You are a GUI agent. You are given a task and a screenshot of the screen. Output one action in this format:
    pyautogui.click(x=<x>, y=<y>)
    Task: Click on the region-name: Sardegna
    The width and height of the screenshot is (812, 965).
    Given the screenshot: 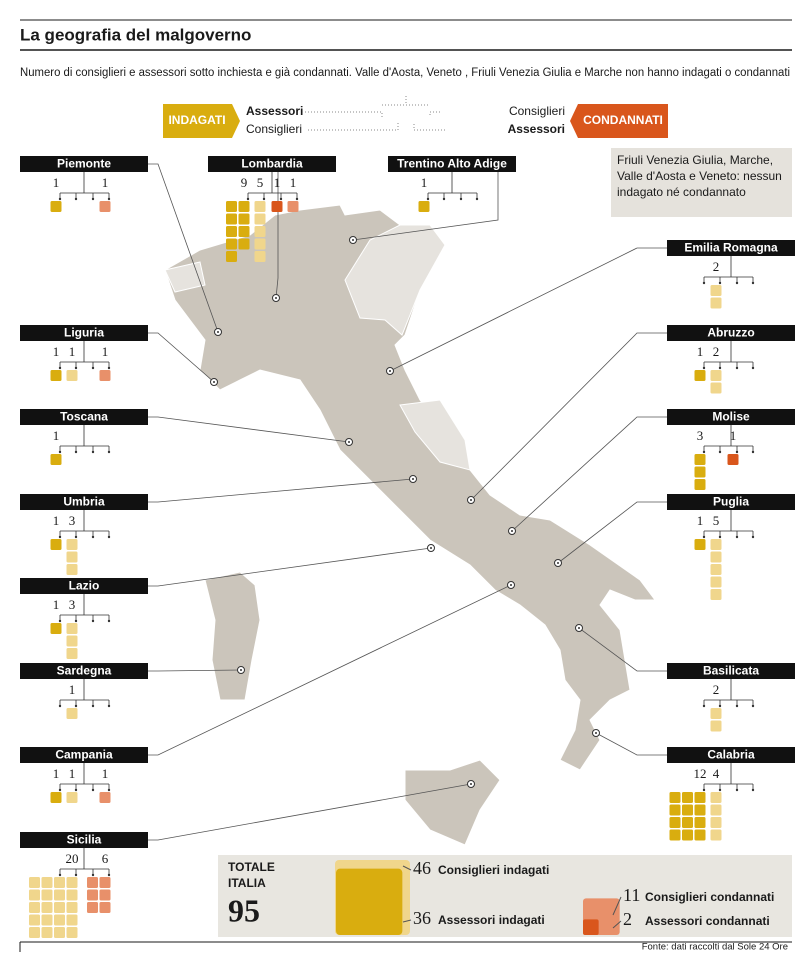 What is the action you would take?
    pyautogui.click(x=84, y=671)
    